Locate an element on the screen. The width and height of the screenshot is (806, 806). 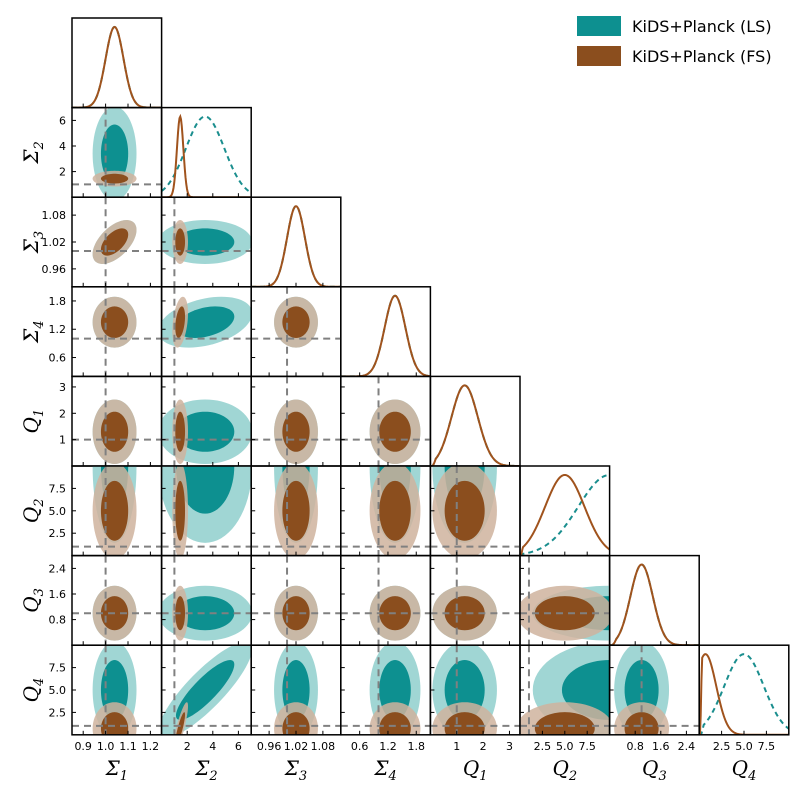
y-tick-label-2: 4 is located at coordinates (62, 146).